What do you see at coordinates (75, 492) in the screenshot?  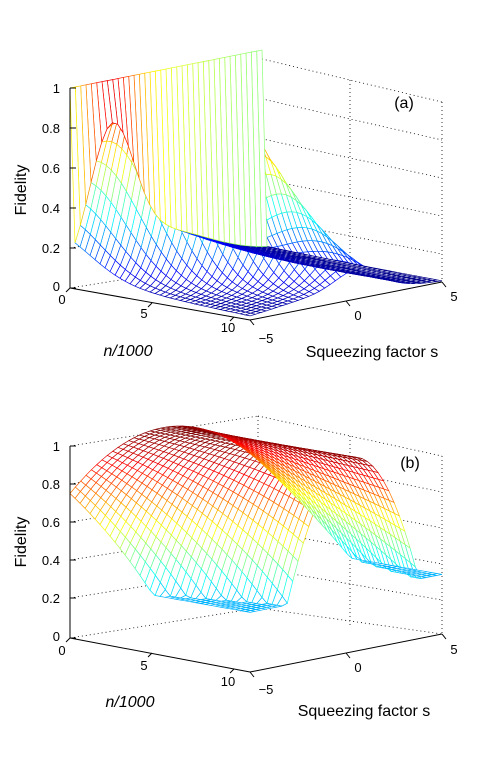 I see `chart-b-mesh-cell` at bounding box center [75, 492].